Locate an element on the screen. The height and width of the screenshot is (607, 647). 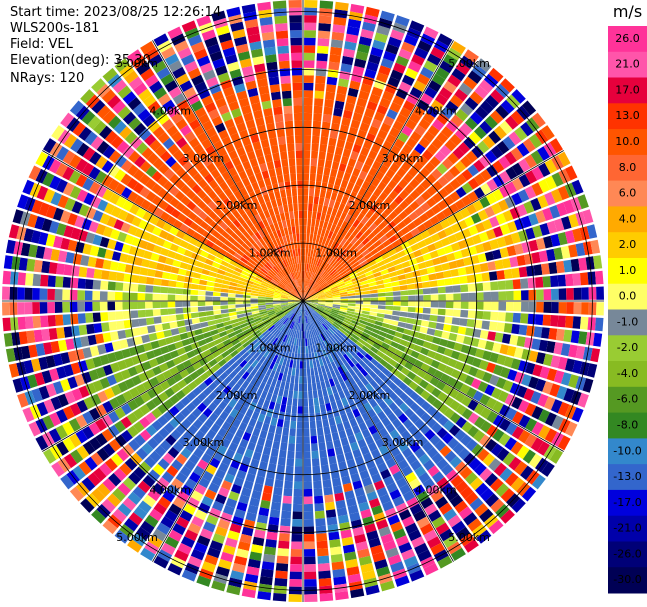
range-ring-label: 3.00km is located at coordinates (403, 158).